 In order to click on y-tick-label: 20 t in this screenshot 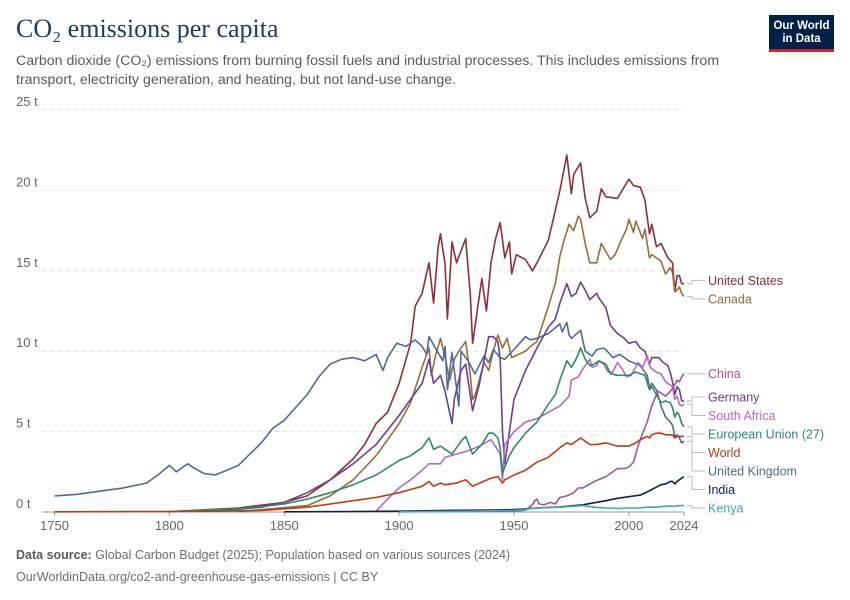, I will do `click(27, 181)`.